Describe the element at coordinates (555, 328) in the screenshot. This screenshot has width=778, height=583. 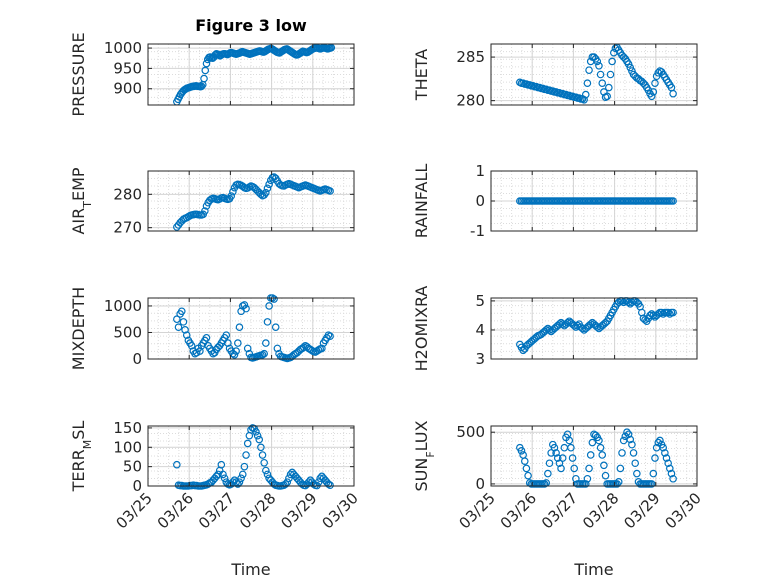
I see `subplot-h2omixra: 3 4 5 H2OMIXRA` at that location.